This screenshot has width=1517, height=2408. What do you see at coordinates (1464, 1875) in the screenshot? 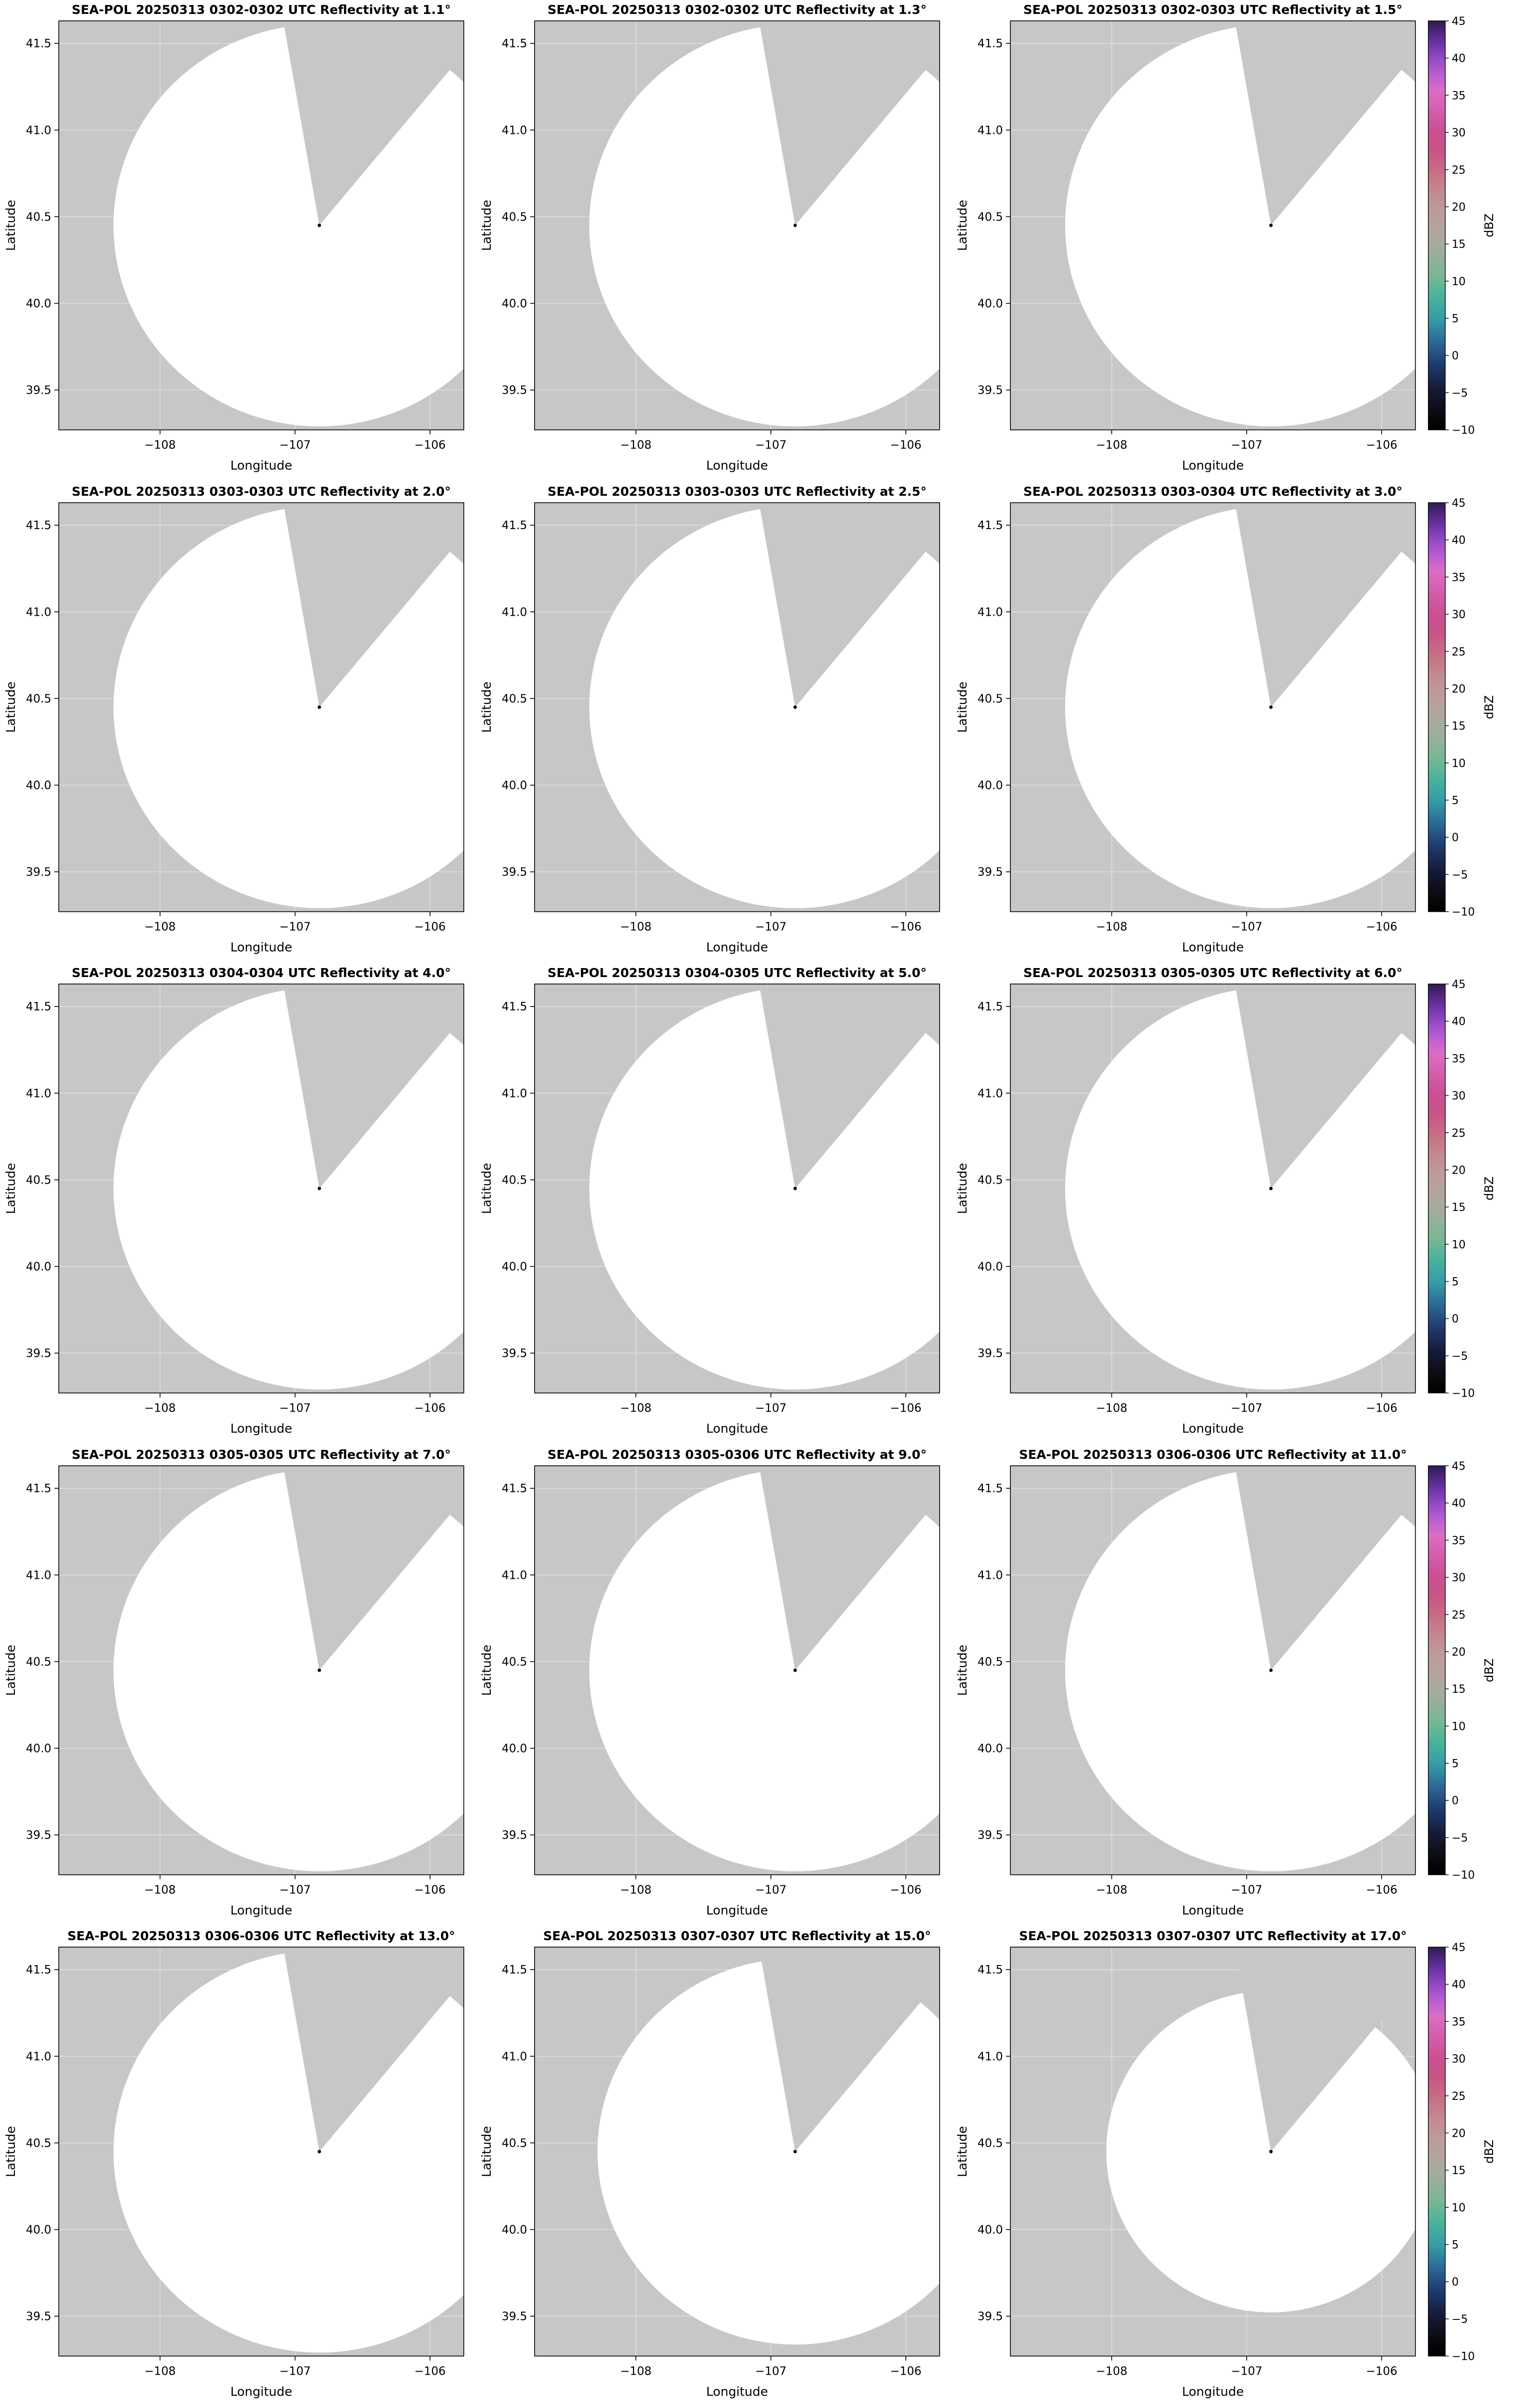
I see `colorbar-tick-label: −10` at bounding box center [1464, 1875].